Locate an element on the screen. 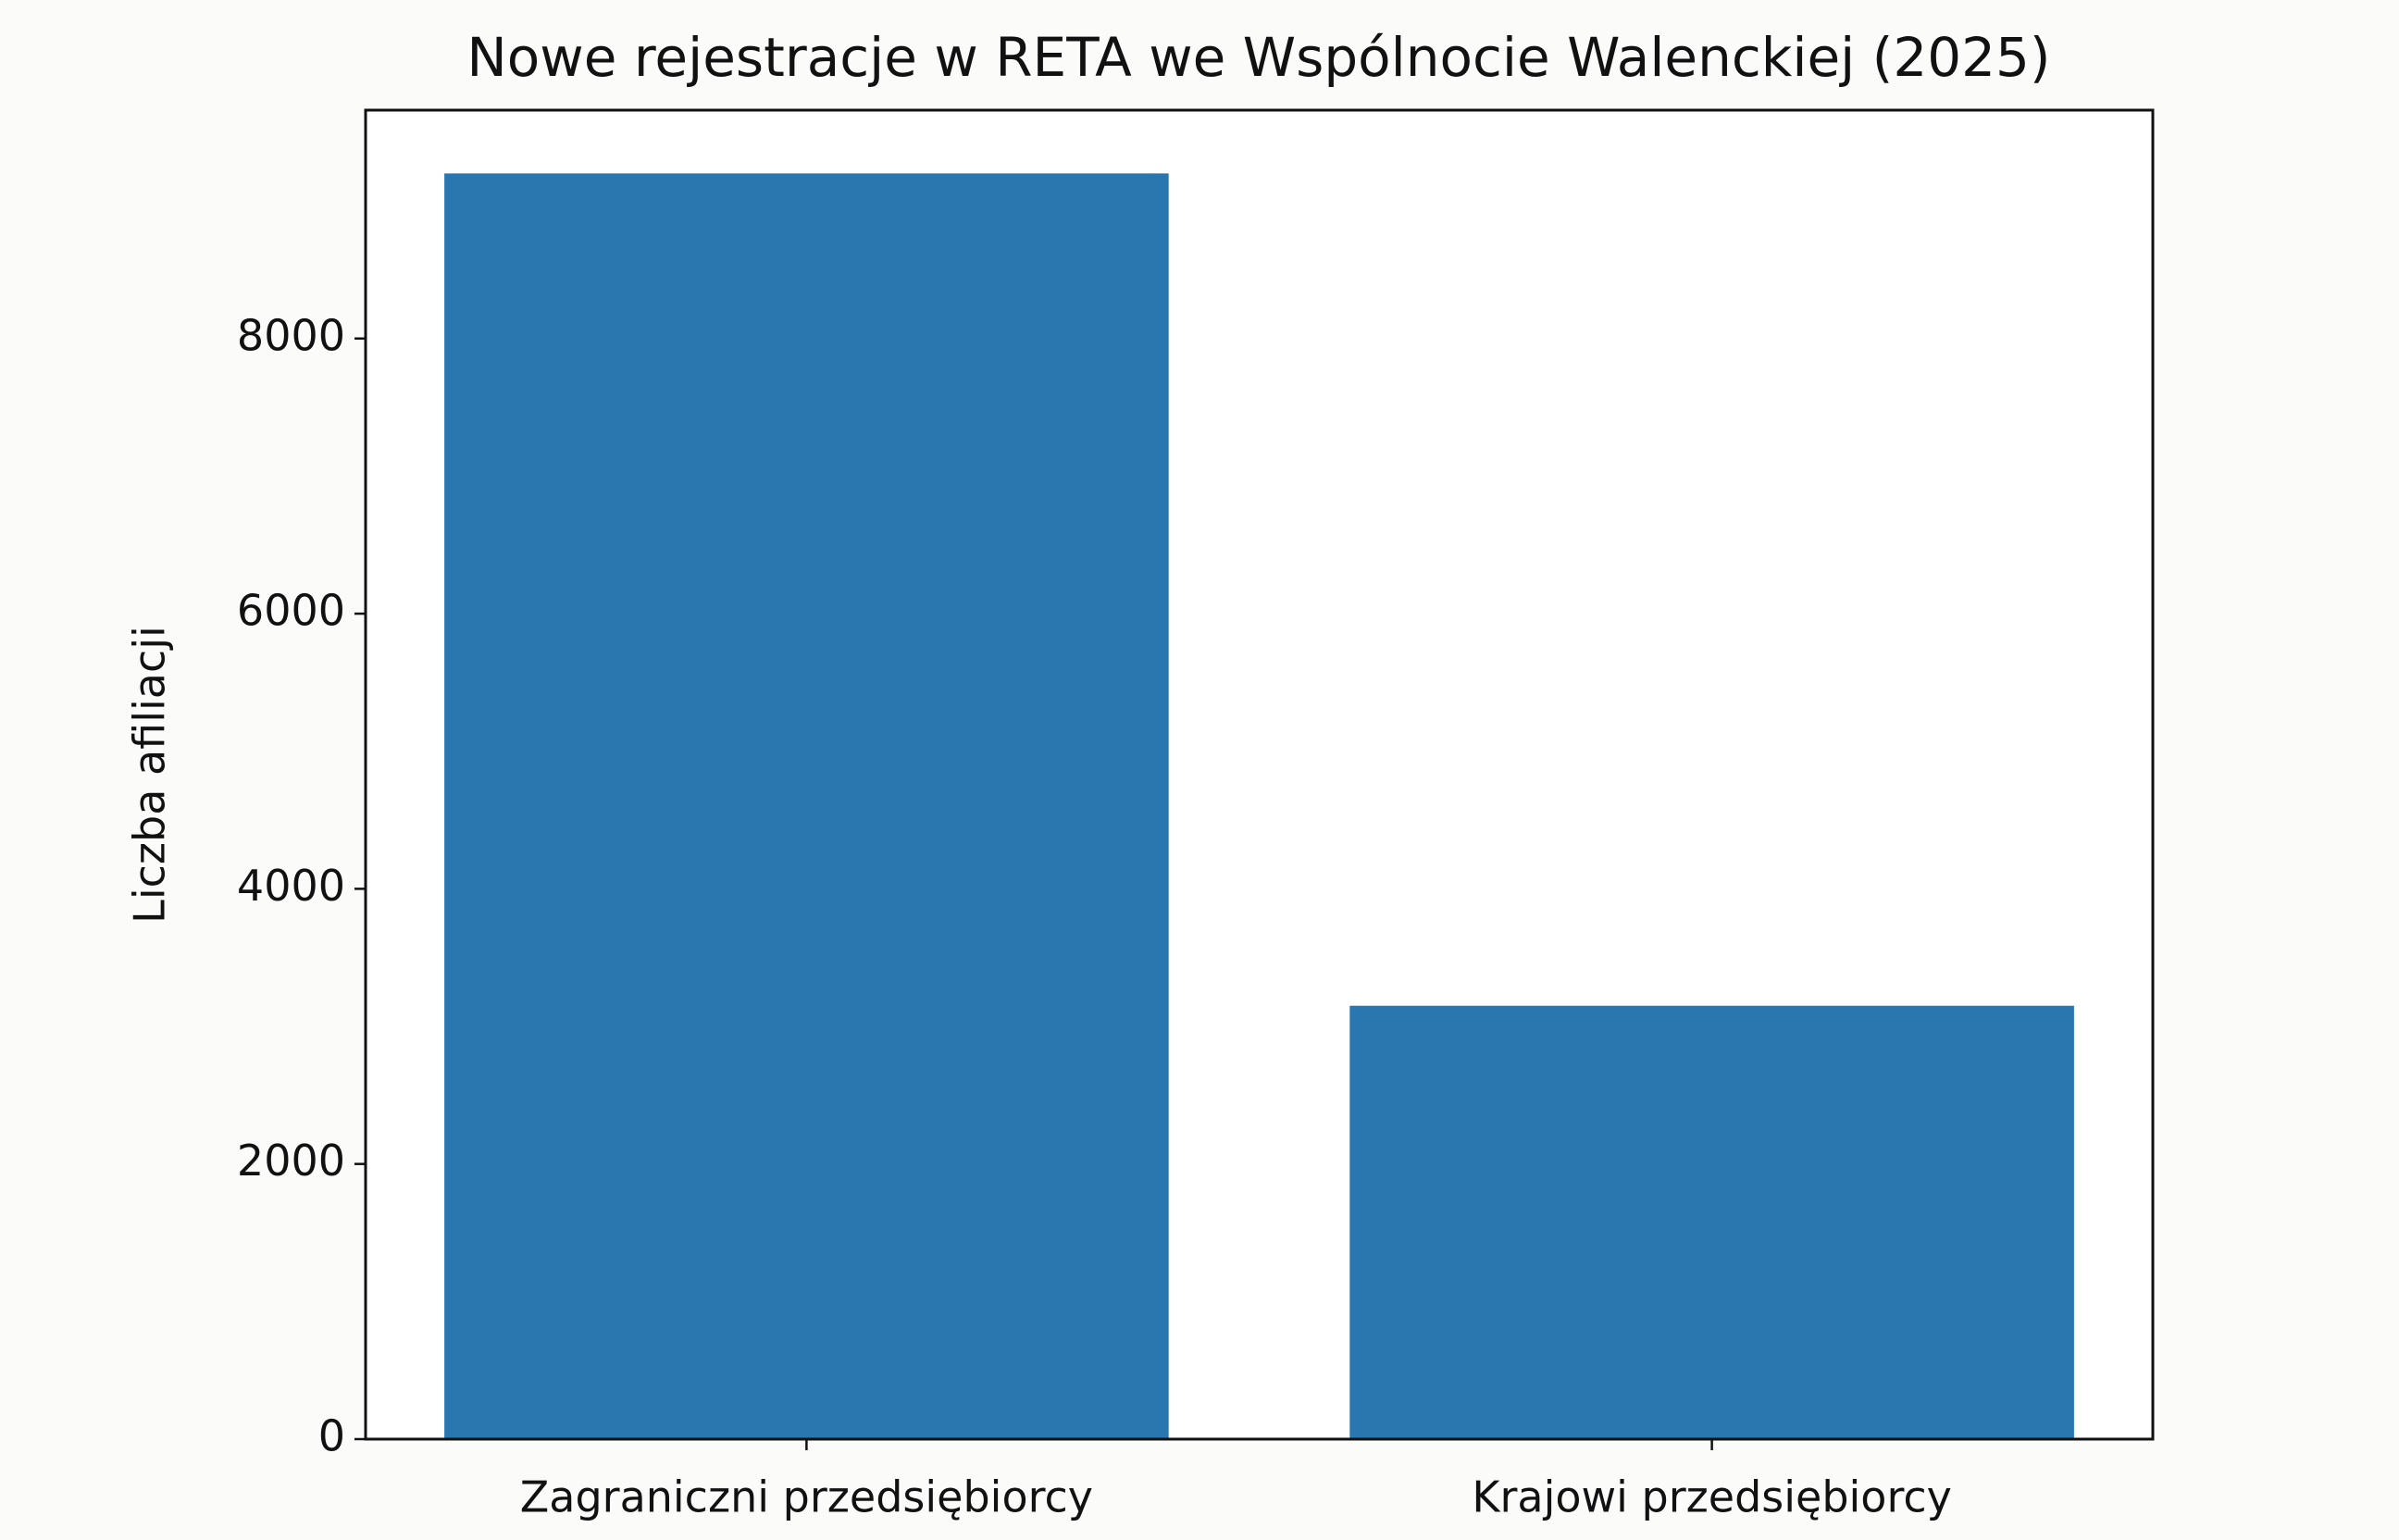 This screenshot has width=2399, height=1540. y-tick-label: 6000 is located at coordinates (291, 611).